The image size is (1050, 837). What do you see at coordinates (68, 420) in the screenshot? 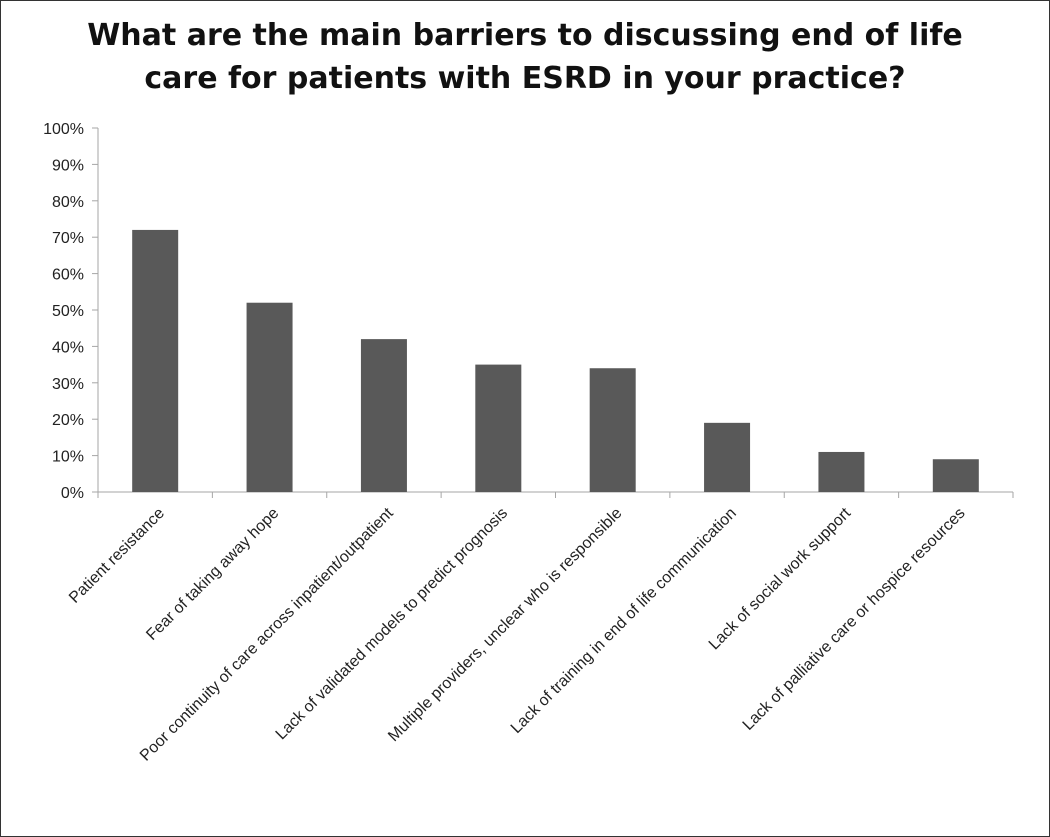
I see `y-tick-label: 20%` at bounding box center [68, 420].